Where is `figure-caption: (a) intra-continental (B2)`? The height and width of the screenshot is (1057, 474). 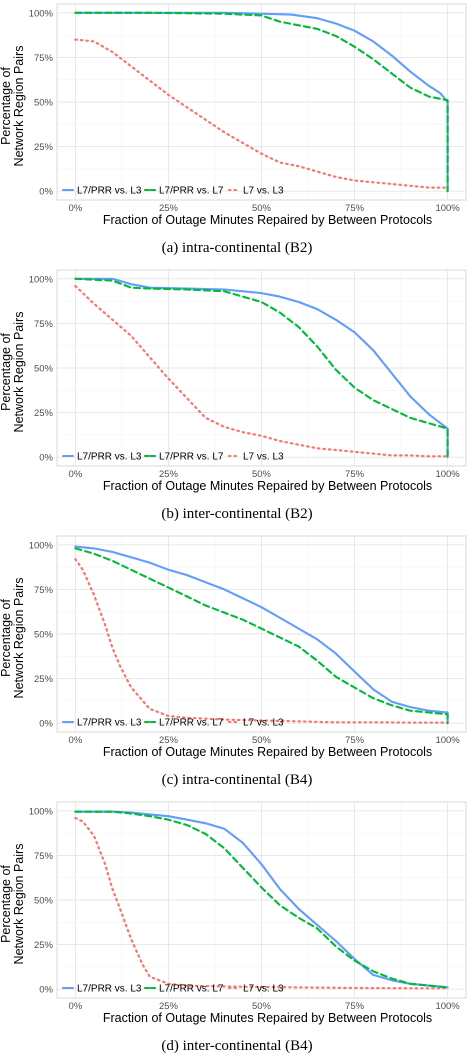 figure-caption: (a) intra-continental (B2) is located at coordinates (237, 248).